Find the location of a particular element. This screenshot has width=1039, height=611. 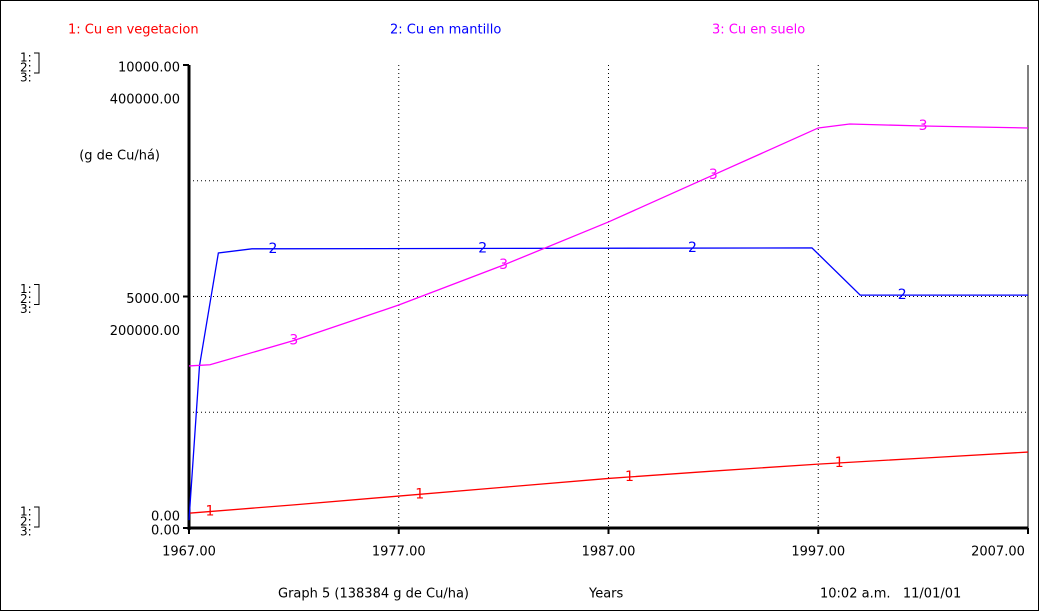

x-tick-label: 1997.00 is located at coordinates (818, 552).